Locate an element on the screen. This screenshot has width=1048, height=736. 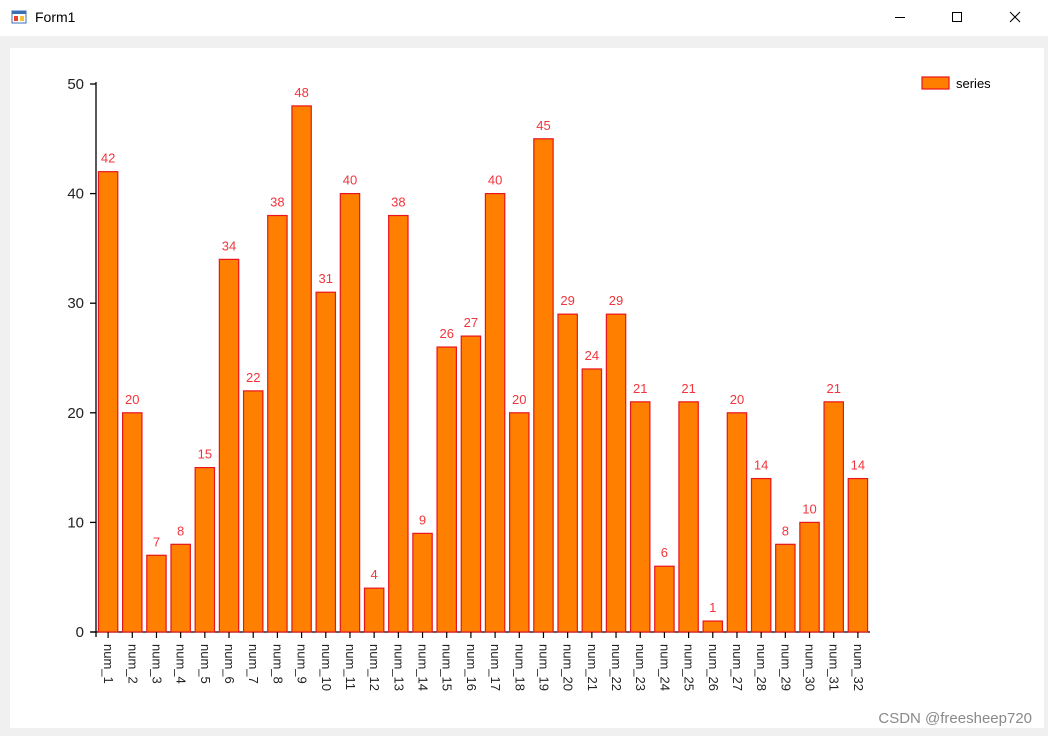
x-tick-label: num_2 is located at coordinates (132, 664).